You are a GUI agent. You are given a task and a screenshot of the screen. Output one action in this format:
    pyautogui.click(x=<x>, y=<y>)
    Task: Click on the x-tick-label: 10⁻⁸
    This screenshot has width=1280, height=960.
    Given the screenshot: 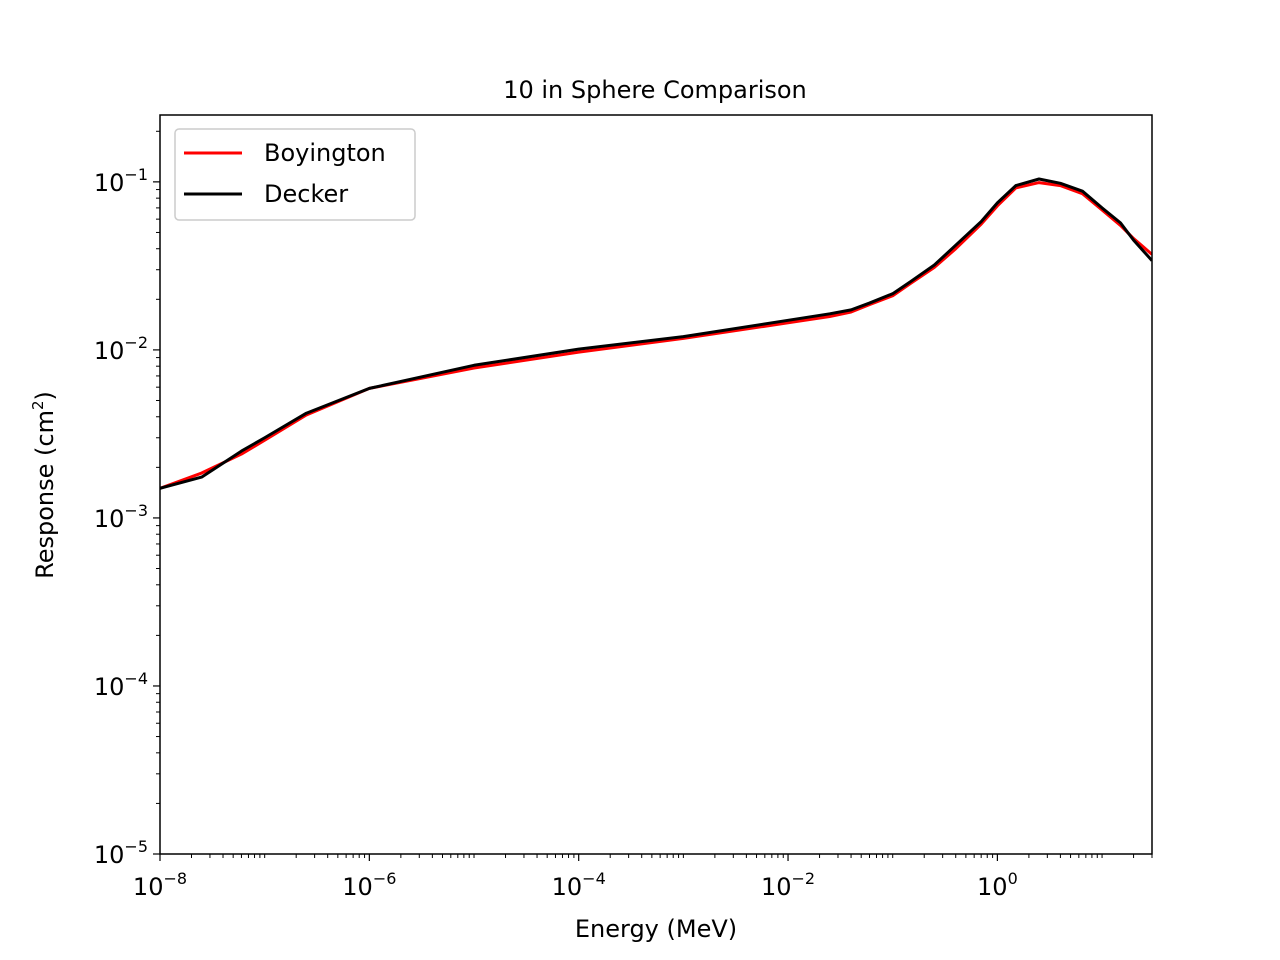 What is the action you would take?
    pyautogui.click(x=160, y=885)
    